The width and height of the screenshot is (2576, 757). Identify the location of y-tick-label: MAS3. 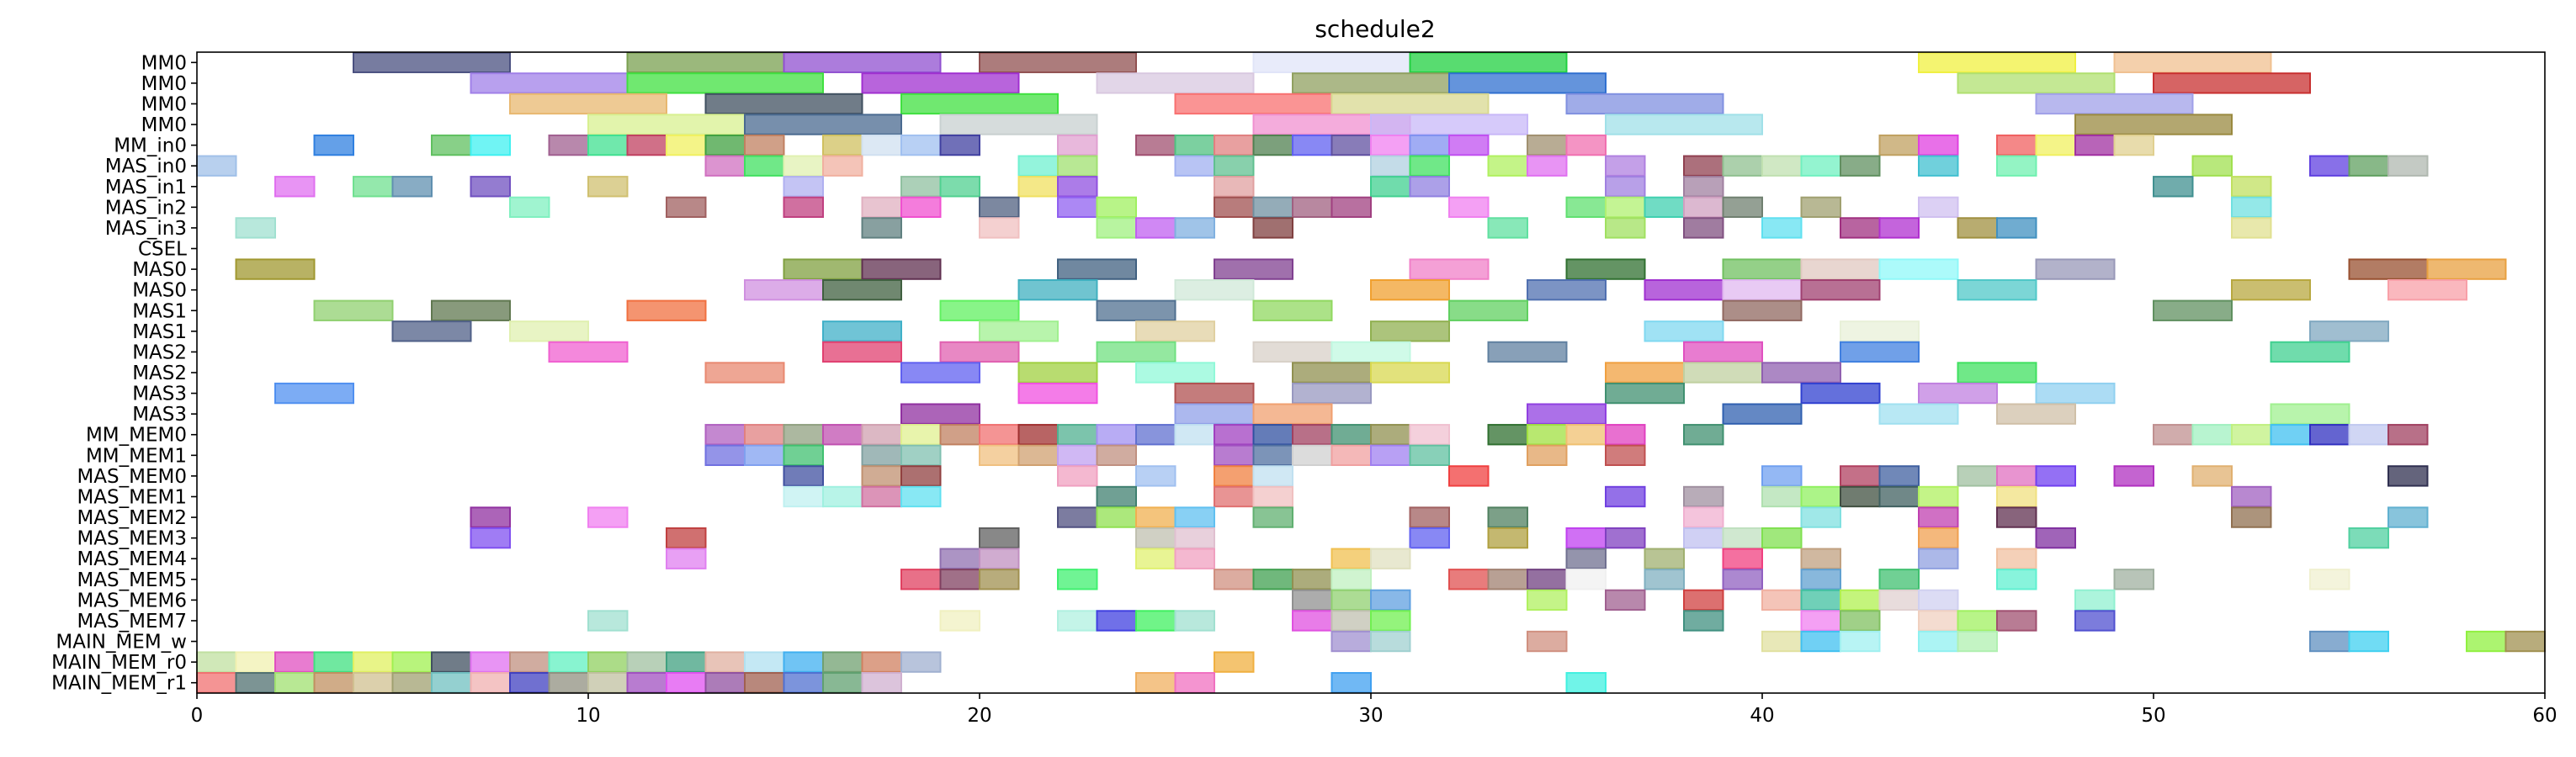
(159, 395).